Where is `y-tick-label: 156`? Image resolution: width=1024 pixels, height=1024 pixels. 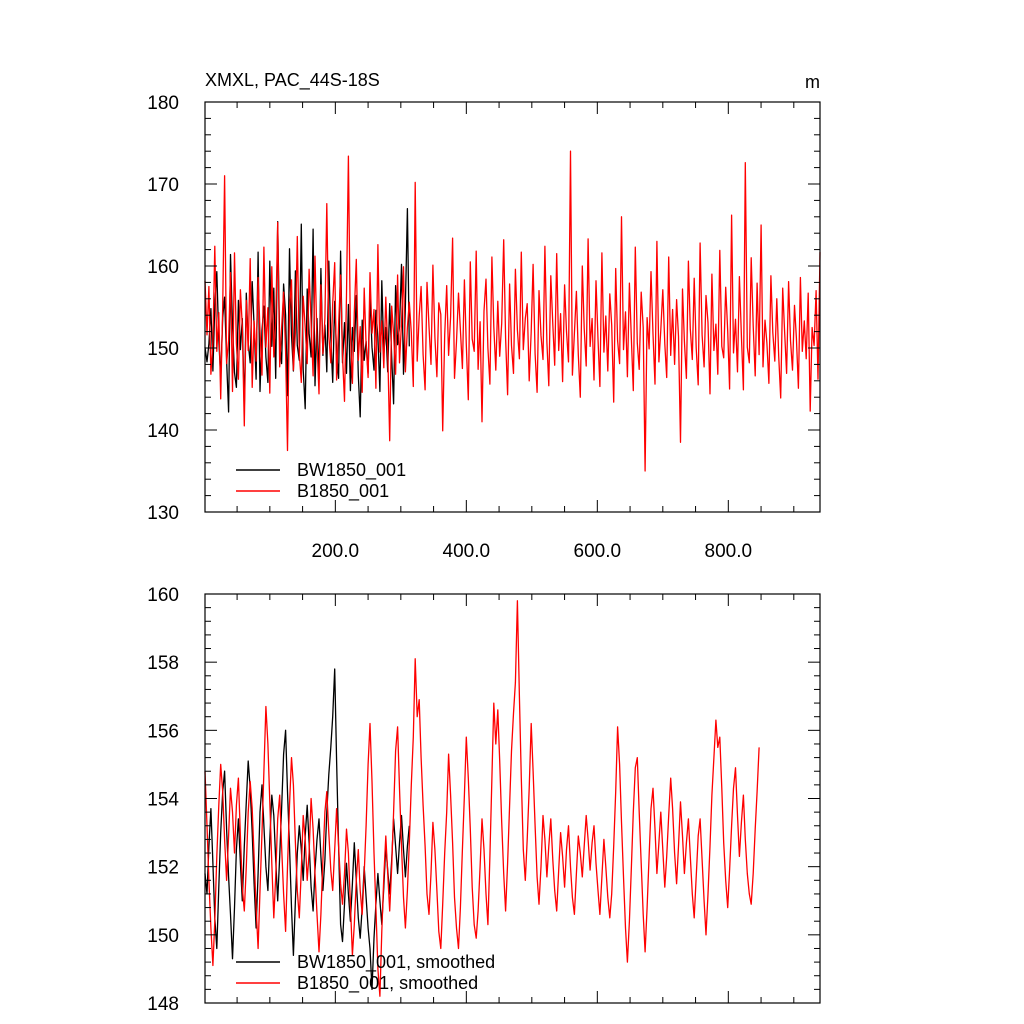
y-tick-label: 156 is located at coordinates (163, 731).